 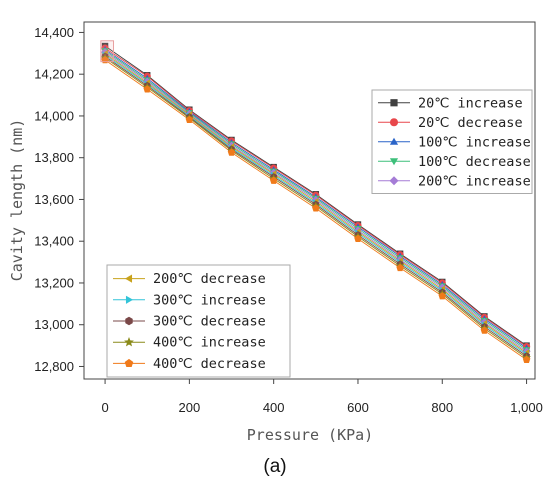 What do you see at coordinates (310, 435) in the screenshot?
I see `x-axis-label: Pressure (KPa)` at bounding box center [310, 435].